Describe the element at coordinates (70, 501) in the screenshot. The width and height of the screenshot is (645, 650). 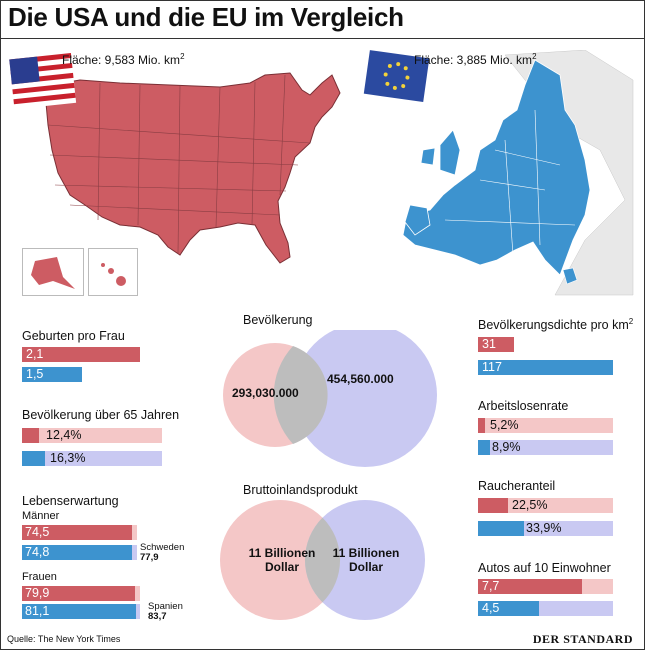
I see `life-expectancy-title: Lebenserwartung` at that location.